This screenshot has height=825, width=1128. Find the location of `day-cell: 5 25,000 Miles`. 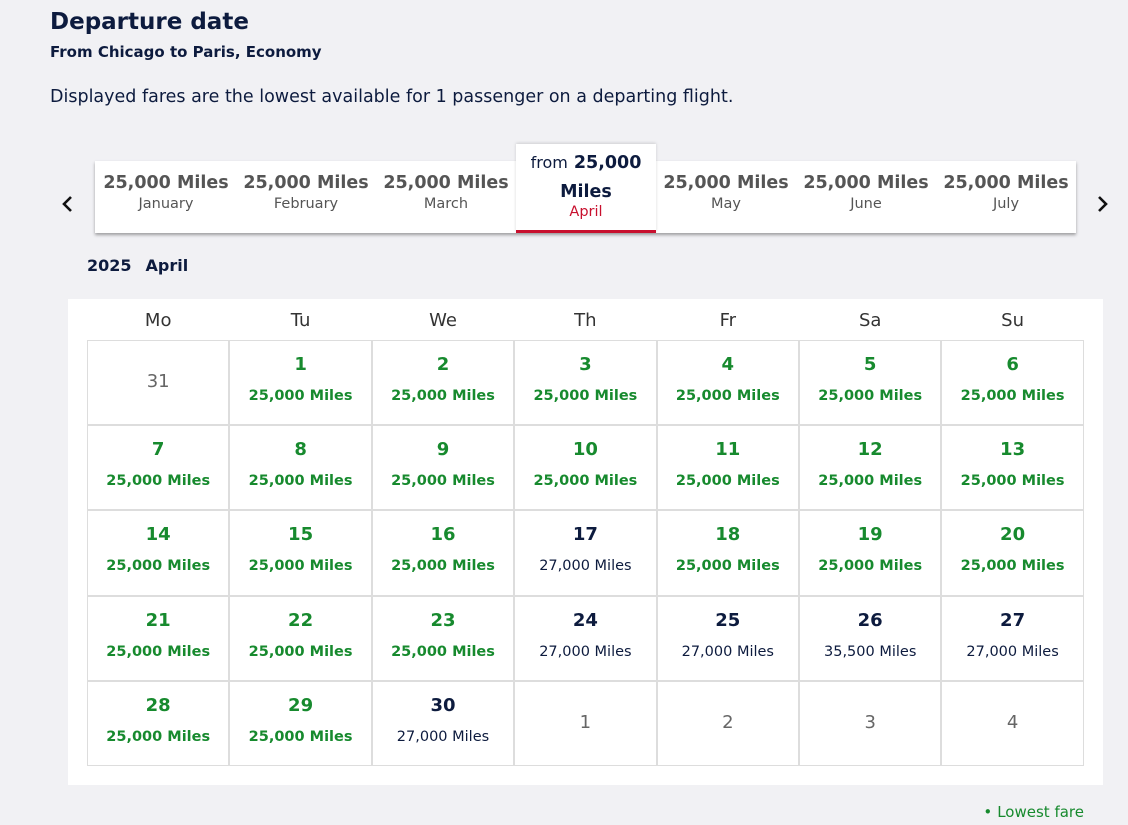

day-cell: 5 25,000 Miles is located at coordinates (870, 383).